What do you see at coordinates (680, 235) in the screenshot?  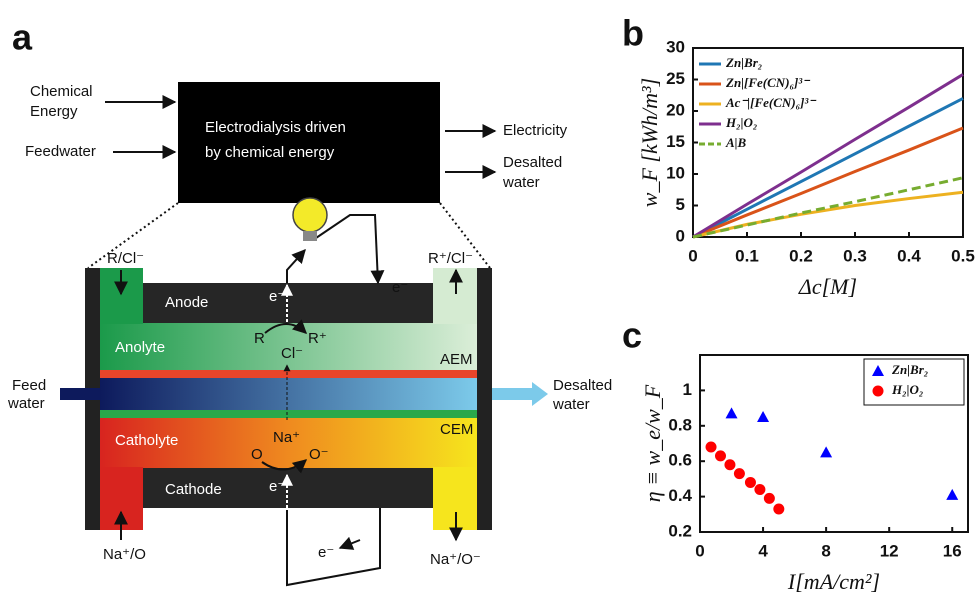 I see `y-tick-label: 0` at bounding box center [680, 235].